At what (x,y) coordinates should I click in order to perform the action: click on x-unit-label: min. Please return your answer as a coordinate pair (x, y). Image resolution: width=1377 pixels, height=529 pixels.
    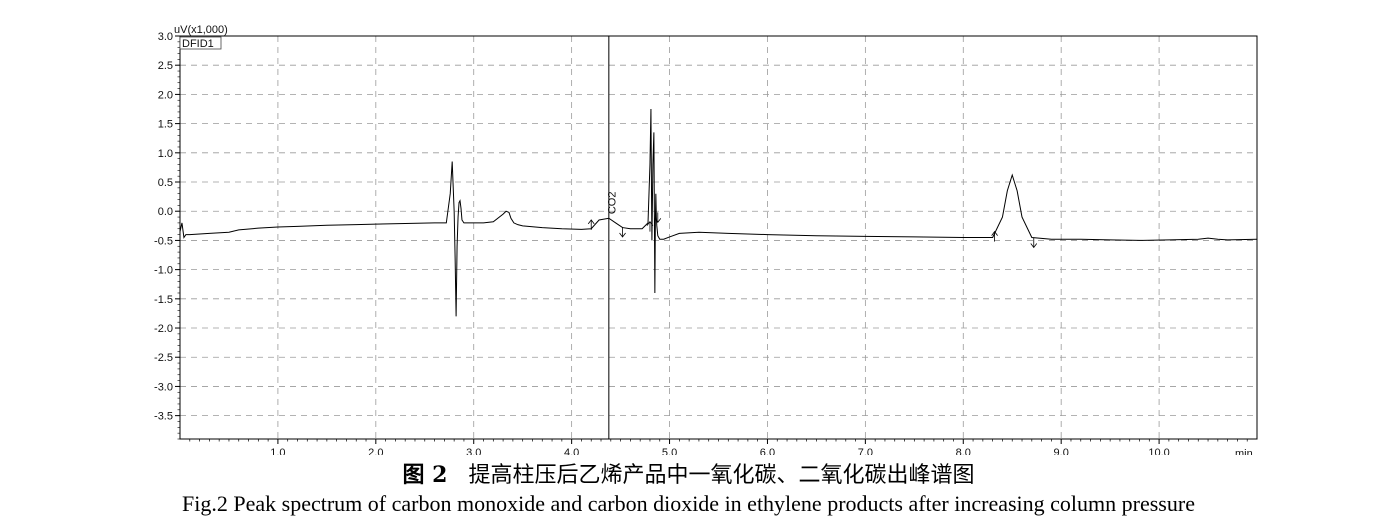
    Looking at the image, I should click on (1244, 451).